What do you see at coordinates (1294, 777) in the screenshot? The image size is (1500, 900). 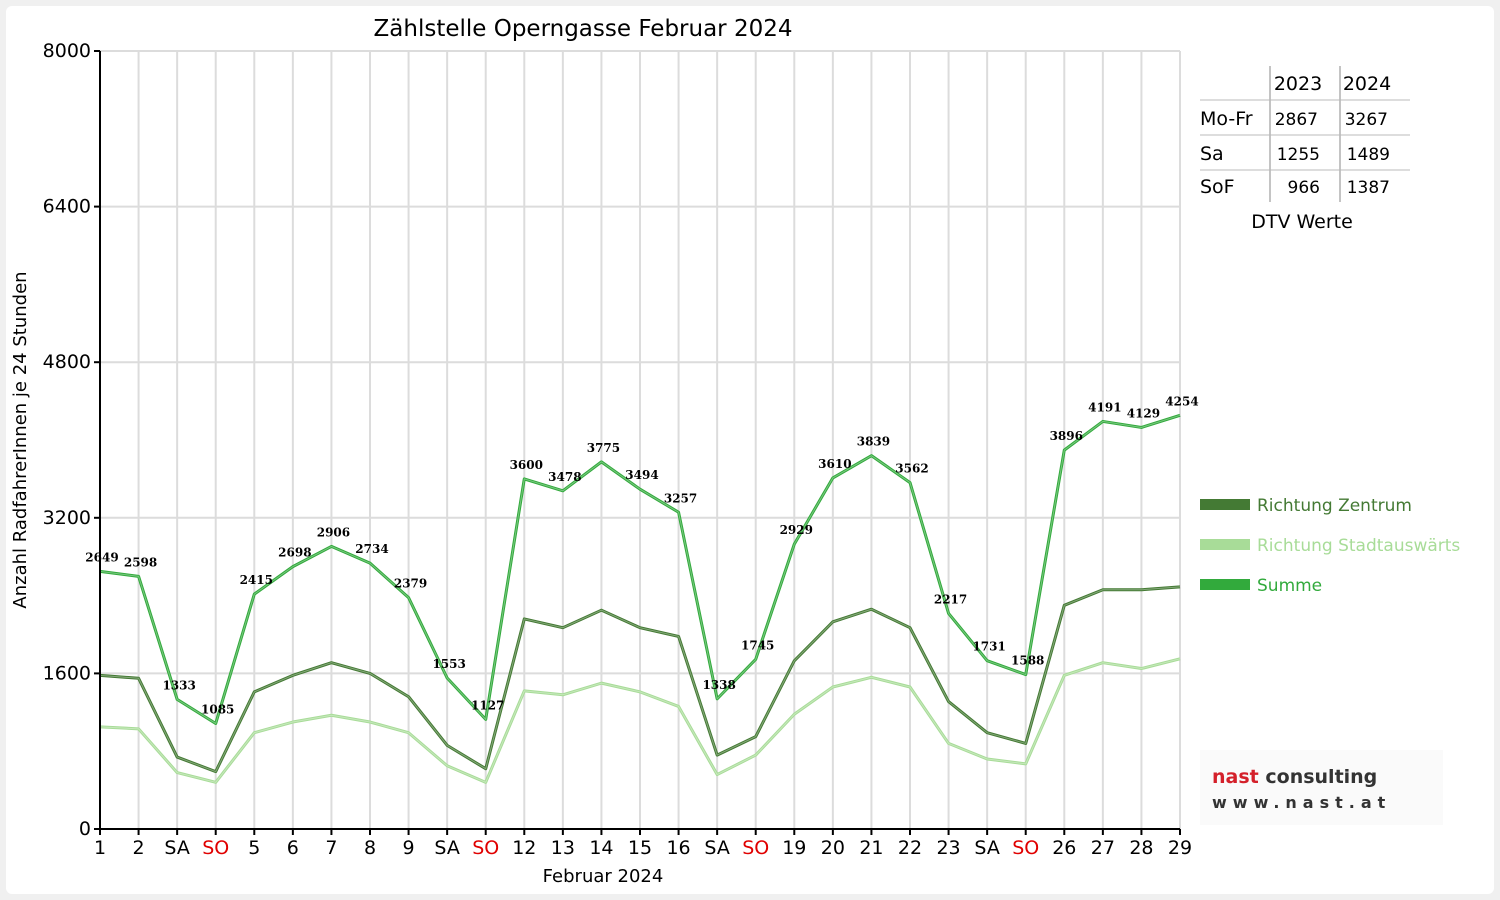 I see `logo-brand-text: nast consulting` at bounding box center [1294, 777].